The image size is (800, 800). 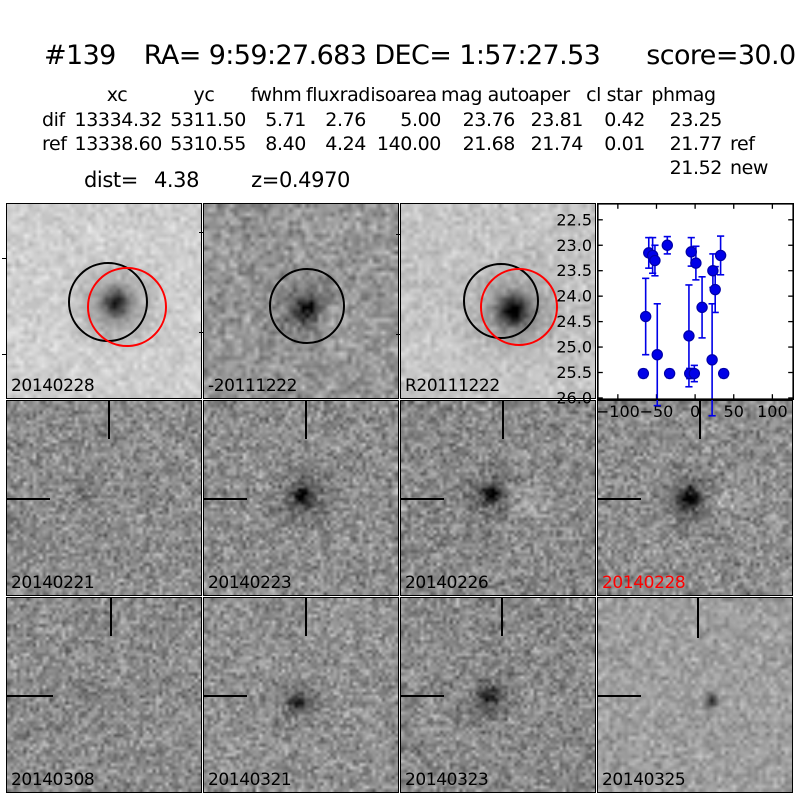 What do you see at coordinates (742, 144) in the screenshot?
I see `row-suffix: ref` at bounding box center [742, 144].